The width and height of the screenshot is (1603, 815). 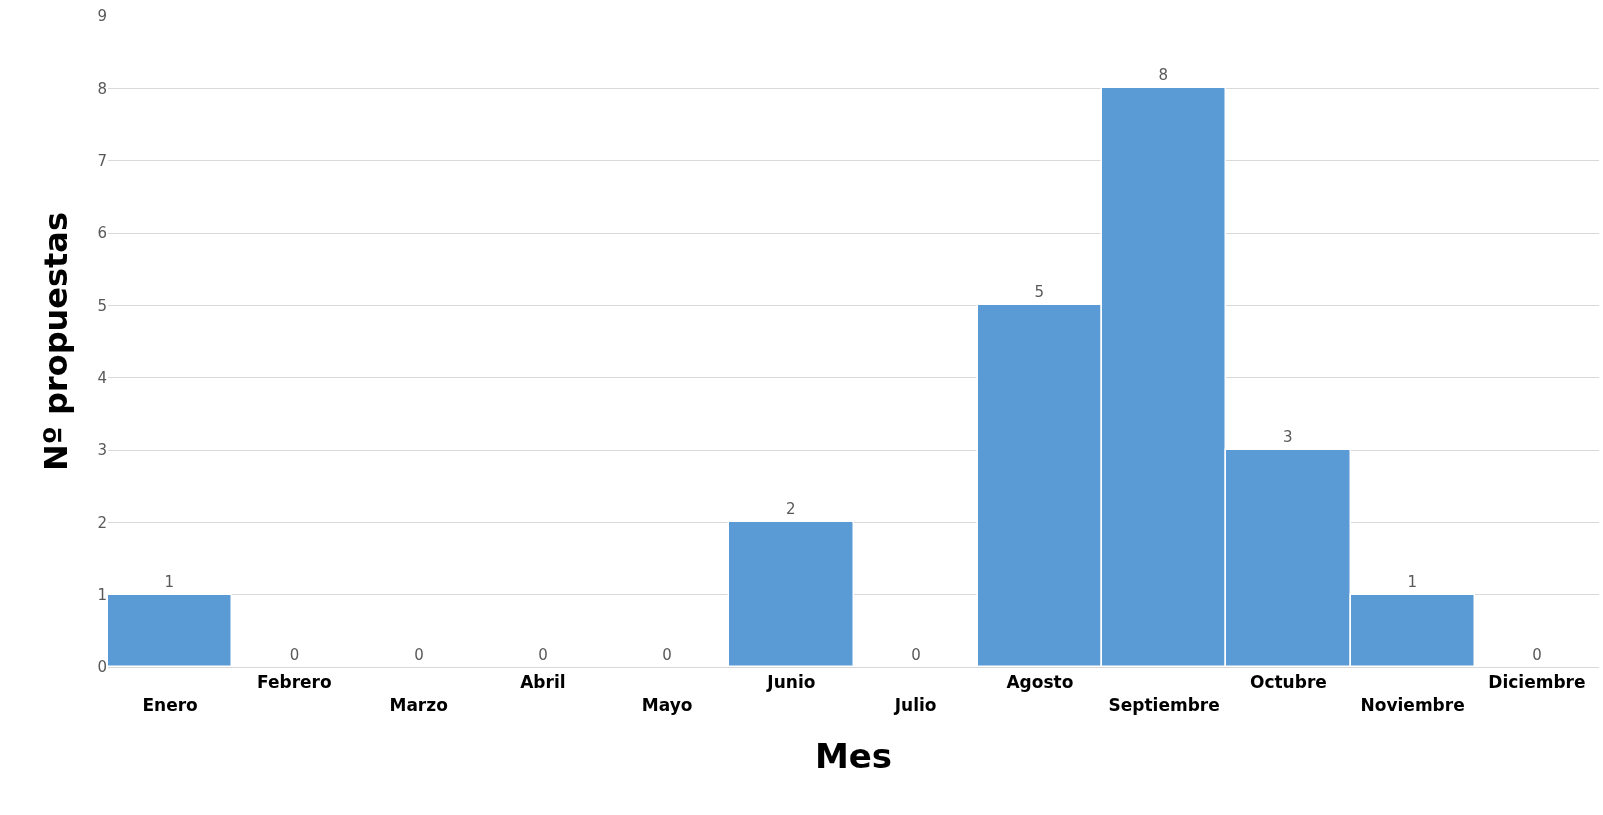 I want to click on y-tick-label: 2, so click(x=102, y=522).